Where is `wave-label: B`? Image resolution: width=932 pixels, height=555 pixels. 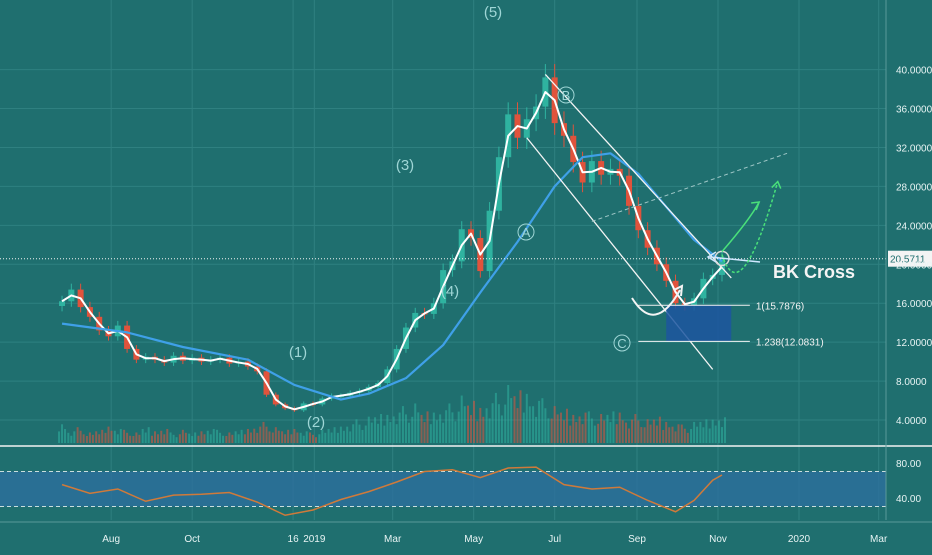
wave-label: B is located at coordinates (566, 95).